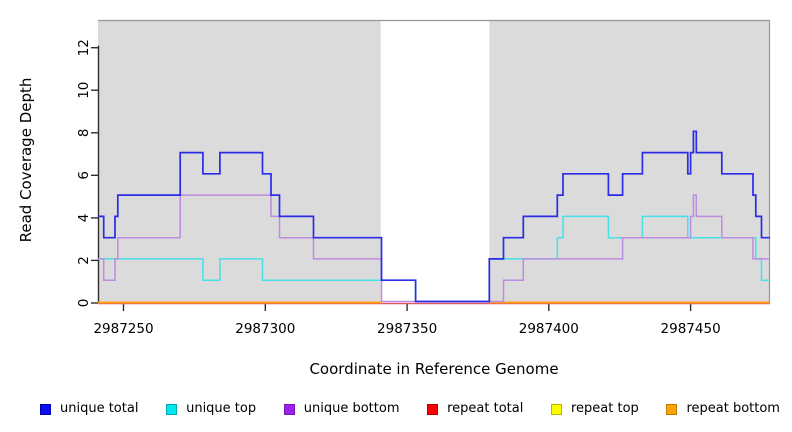 This screenshot has height=432, width=792. What do you see at coordinates (289, 409) in the screenshot?
I see `unique-bottom-swatch-icon` at bounding box center [289, 409].